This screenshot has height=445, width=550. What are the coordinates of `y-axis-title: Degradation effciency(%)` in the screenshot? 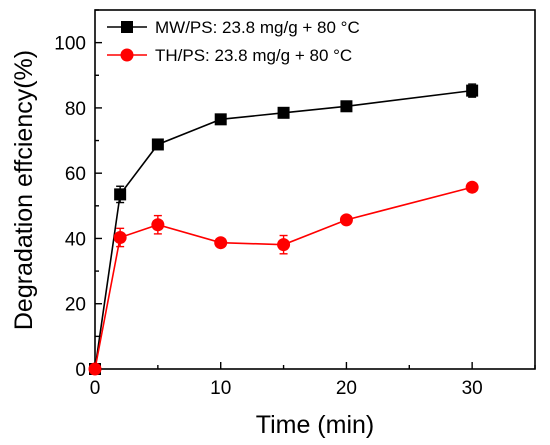 It's located at (24, 190).